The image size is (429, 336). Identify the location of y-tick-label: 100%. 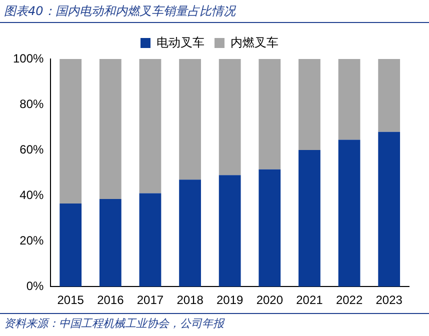
(28, 58).